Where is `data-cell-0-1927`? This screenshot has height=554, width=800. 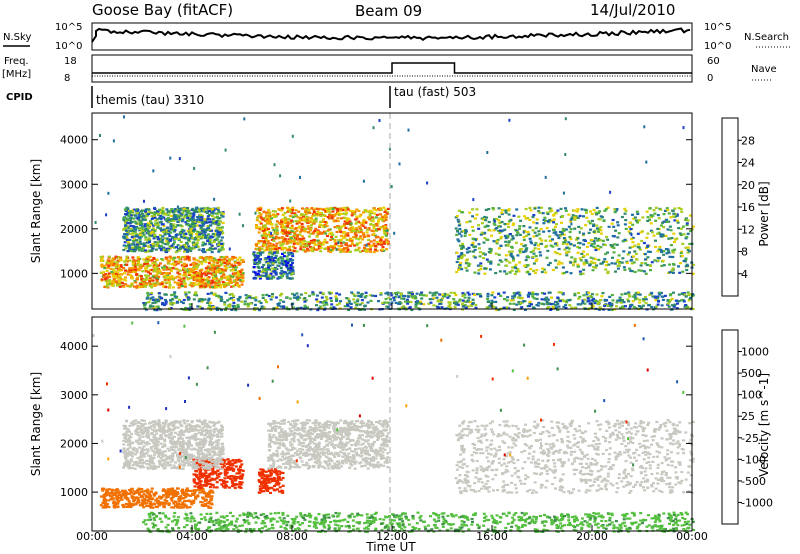
data-cell-0-1927 is located at coordinates (329, 251).